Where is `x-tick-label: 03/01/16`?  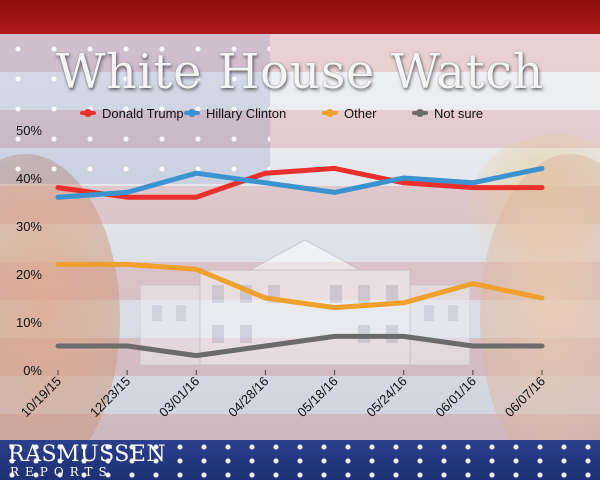 x-tick-label: 03/01/16 is located at coordinates (179, 397).